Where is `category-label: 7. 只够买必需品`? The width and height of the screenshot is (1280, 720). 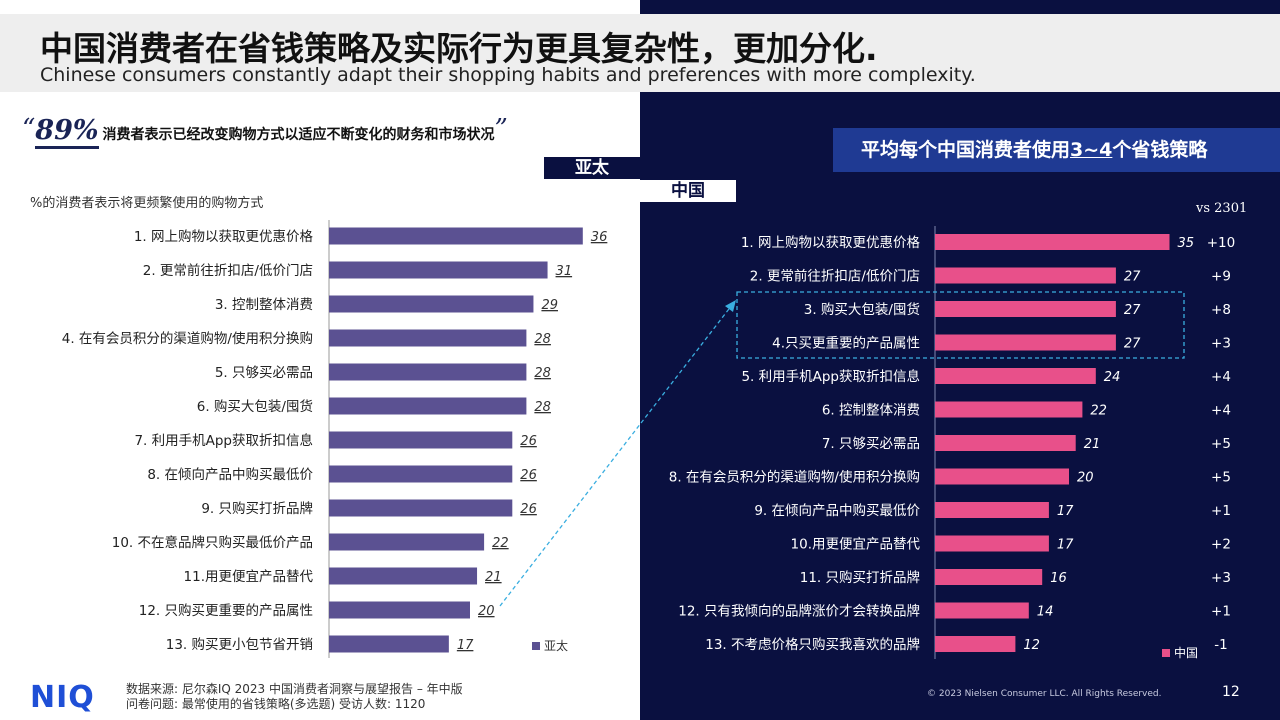 category-label: 7. 只够买必需品 is located at coordinates (871, 444).